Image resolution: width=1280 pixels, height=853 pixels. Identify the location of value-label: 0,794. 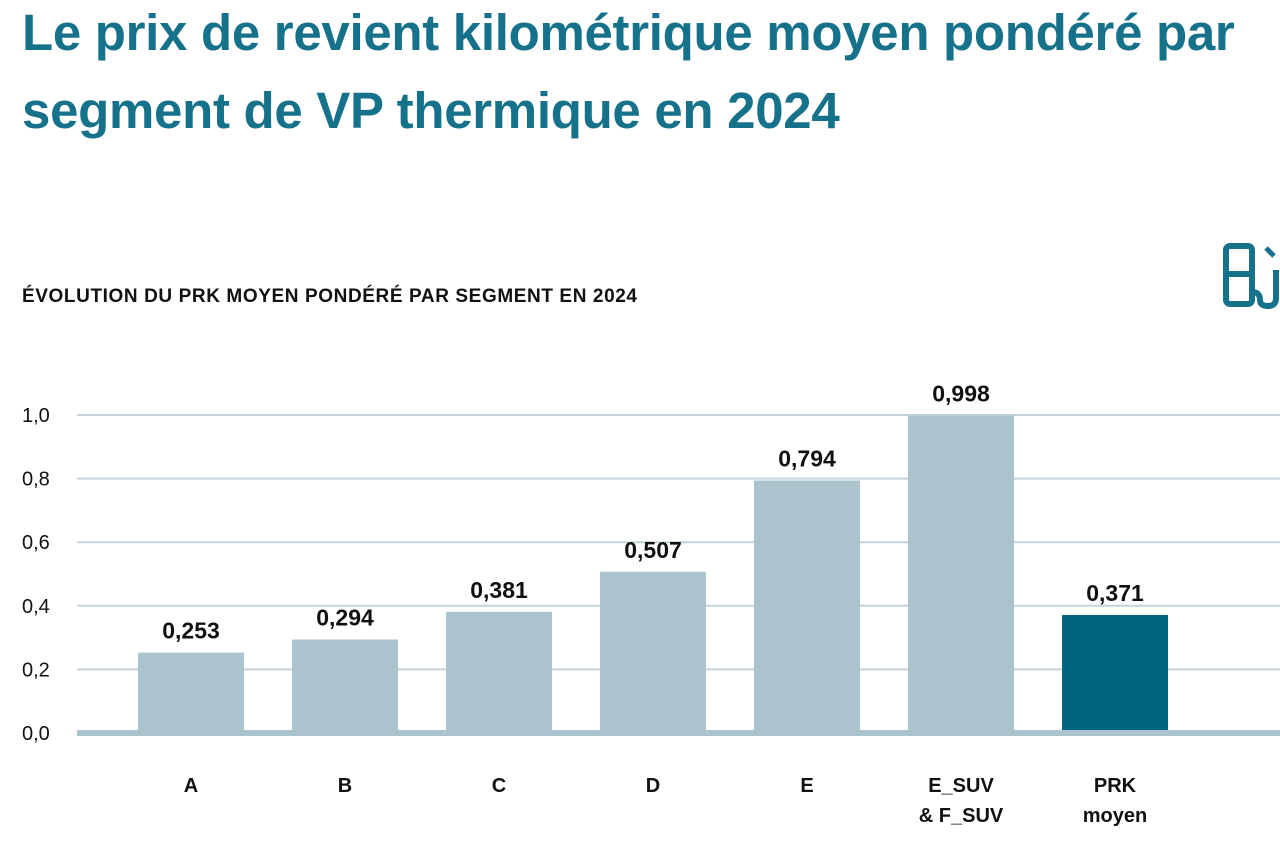
(807, 459).